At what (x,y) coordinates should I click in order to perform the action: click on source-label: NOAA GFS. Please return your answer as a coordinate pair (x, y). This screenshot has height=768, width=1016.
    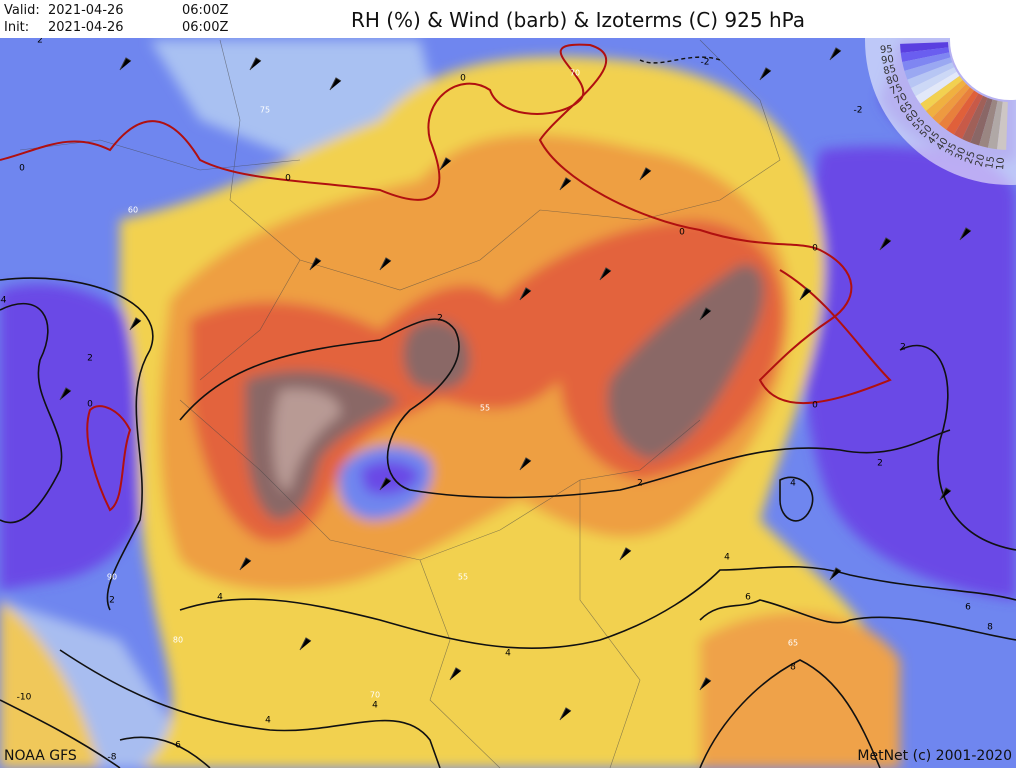
    Looking at the image, I should click on (40, 756).